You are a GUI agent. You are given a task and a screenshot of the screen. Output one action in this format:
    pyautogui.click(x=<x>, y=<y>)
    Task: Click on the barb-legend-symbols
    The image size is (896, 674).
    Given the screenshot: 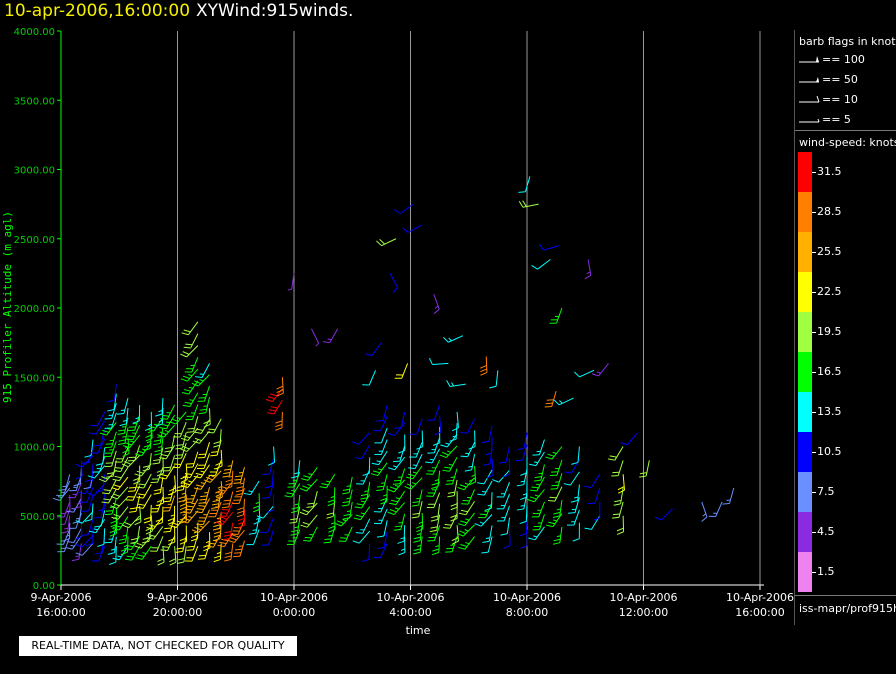 What is the action you would take?
    pyautogui.click(x=809, y=89)
    